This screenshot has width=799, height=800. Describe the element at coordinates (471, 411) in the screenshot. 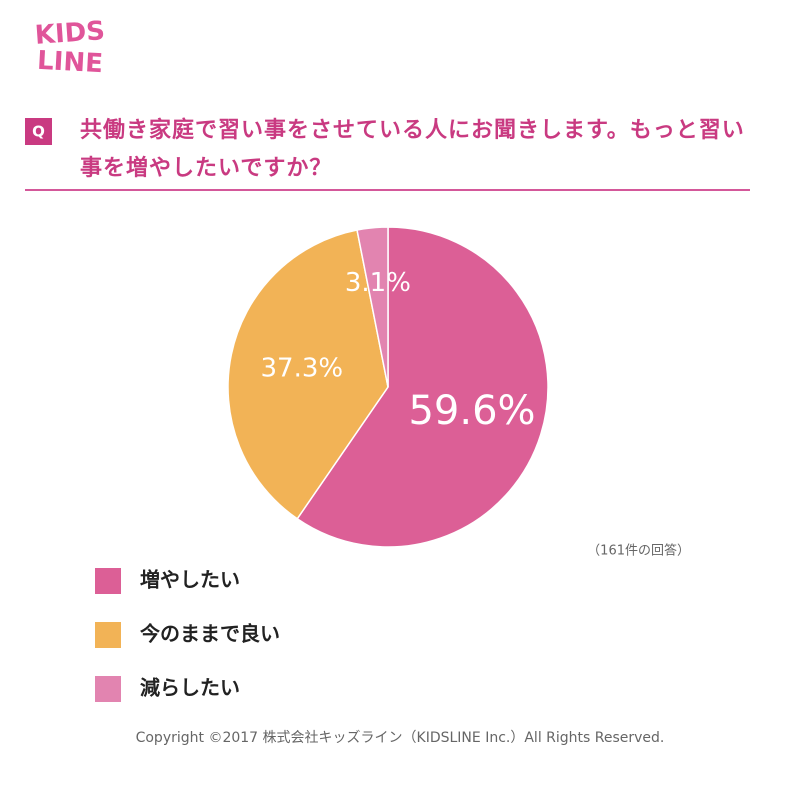

I see `value-label: 59.6%` at that location.